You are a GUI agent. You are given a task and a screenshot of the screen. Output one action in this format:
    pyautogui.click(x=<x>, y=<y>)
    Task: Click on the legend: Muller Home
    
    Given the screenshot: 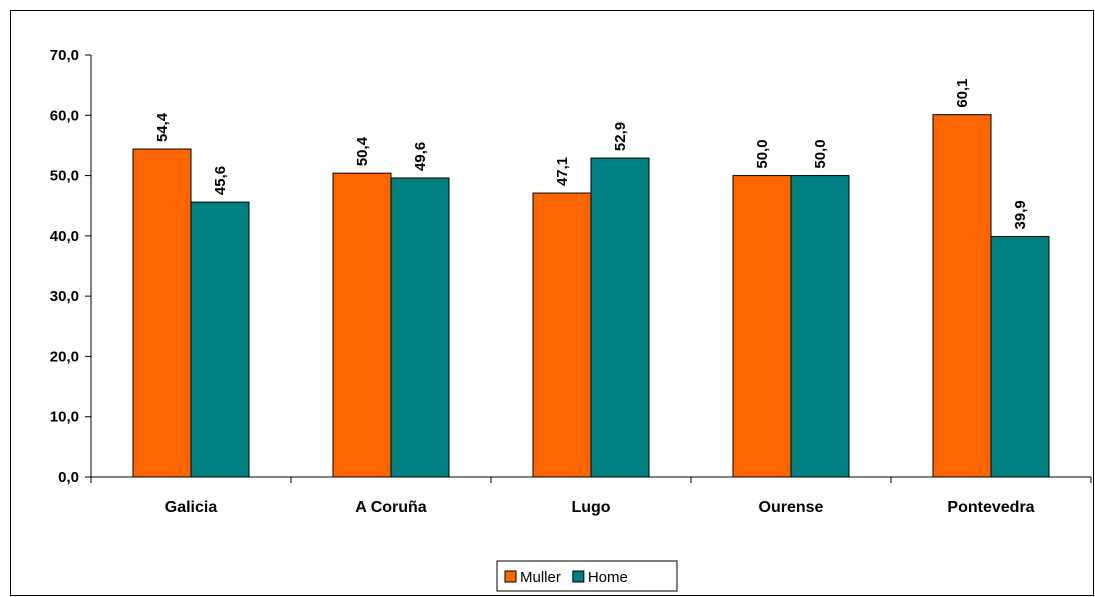 What is the action you would take?
    pyautogui.click(x=587, y=576)
    